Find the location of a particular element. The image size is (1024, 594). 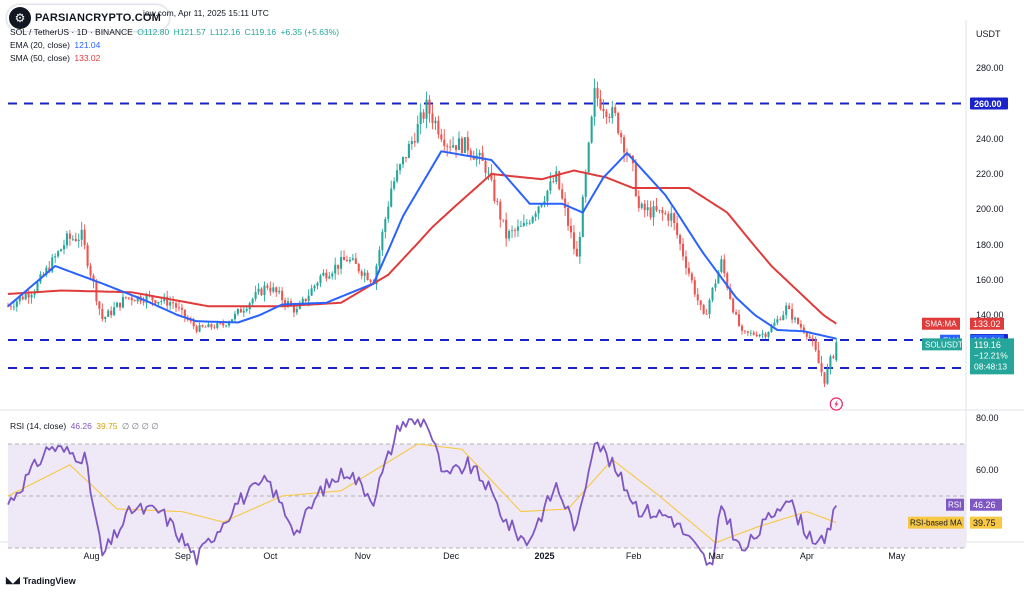

ohlc-low: L112.16 is located at coordinates (225, 32).